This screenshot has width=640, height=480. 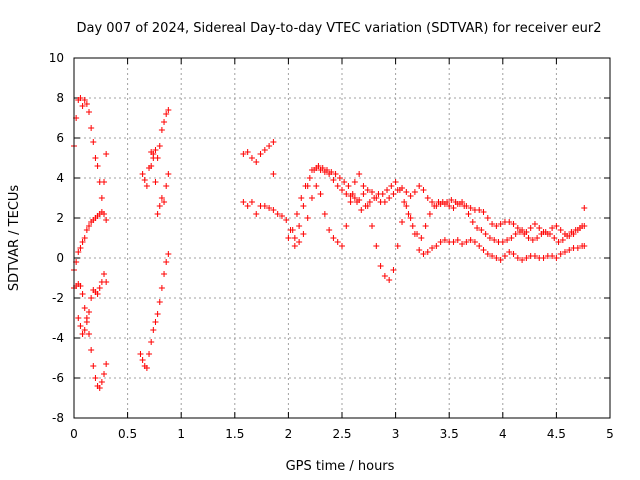 I want to click on series-s3, so click(x=90, y=296).